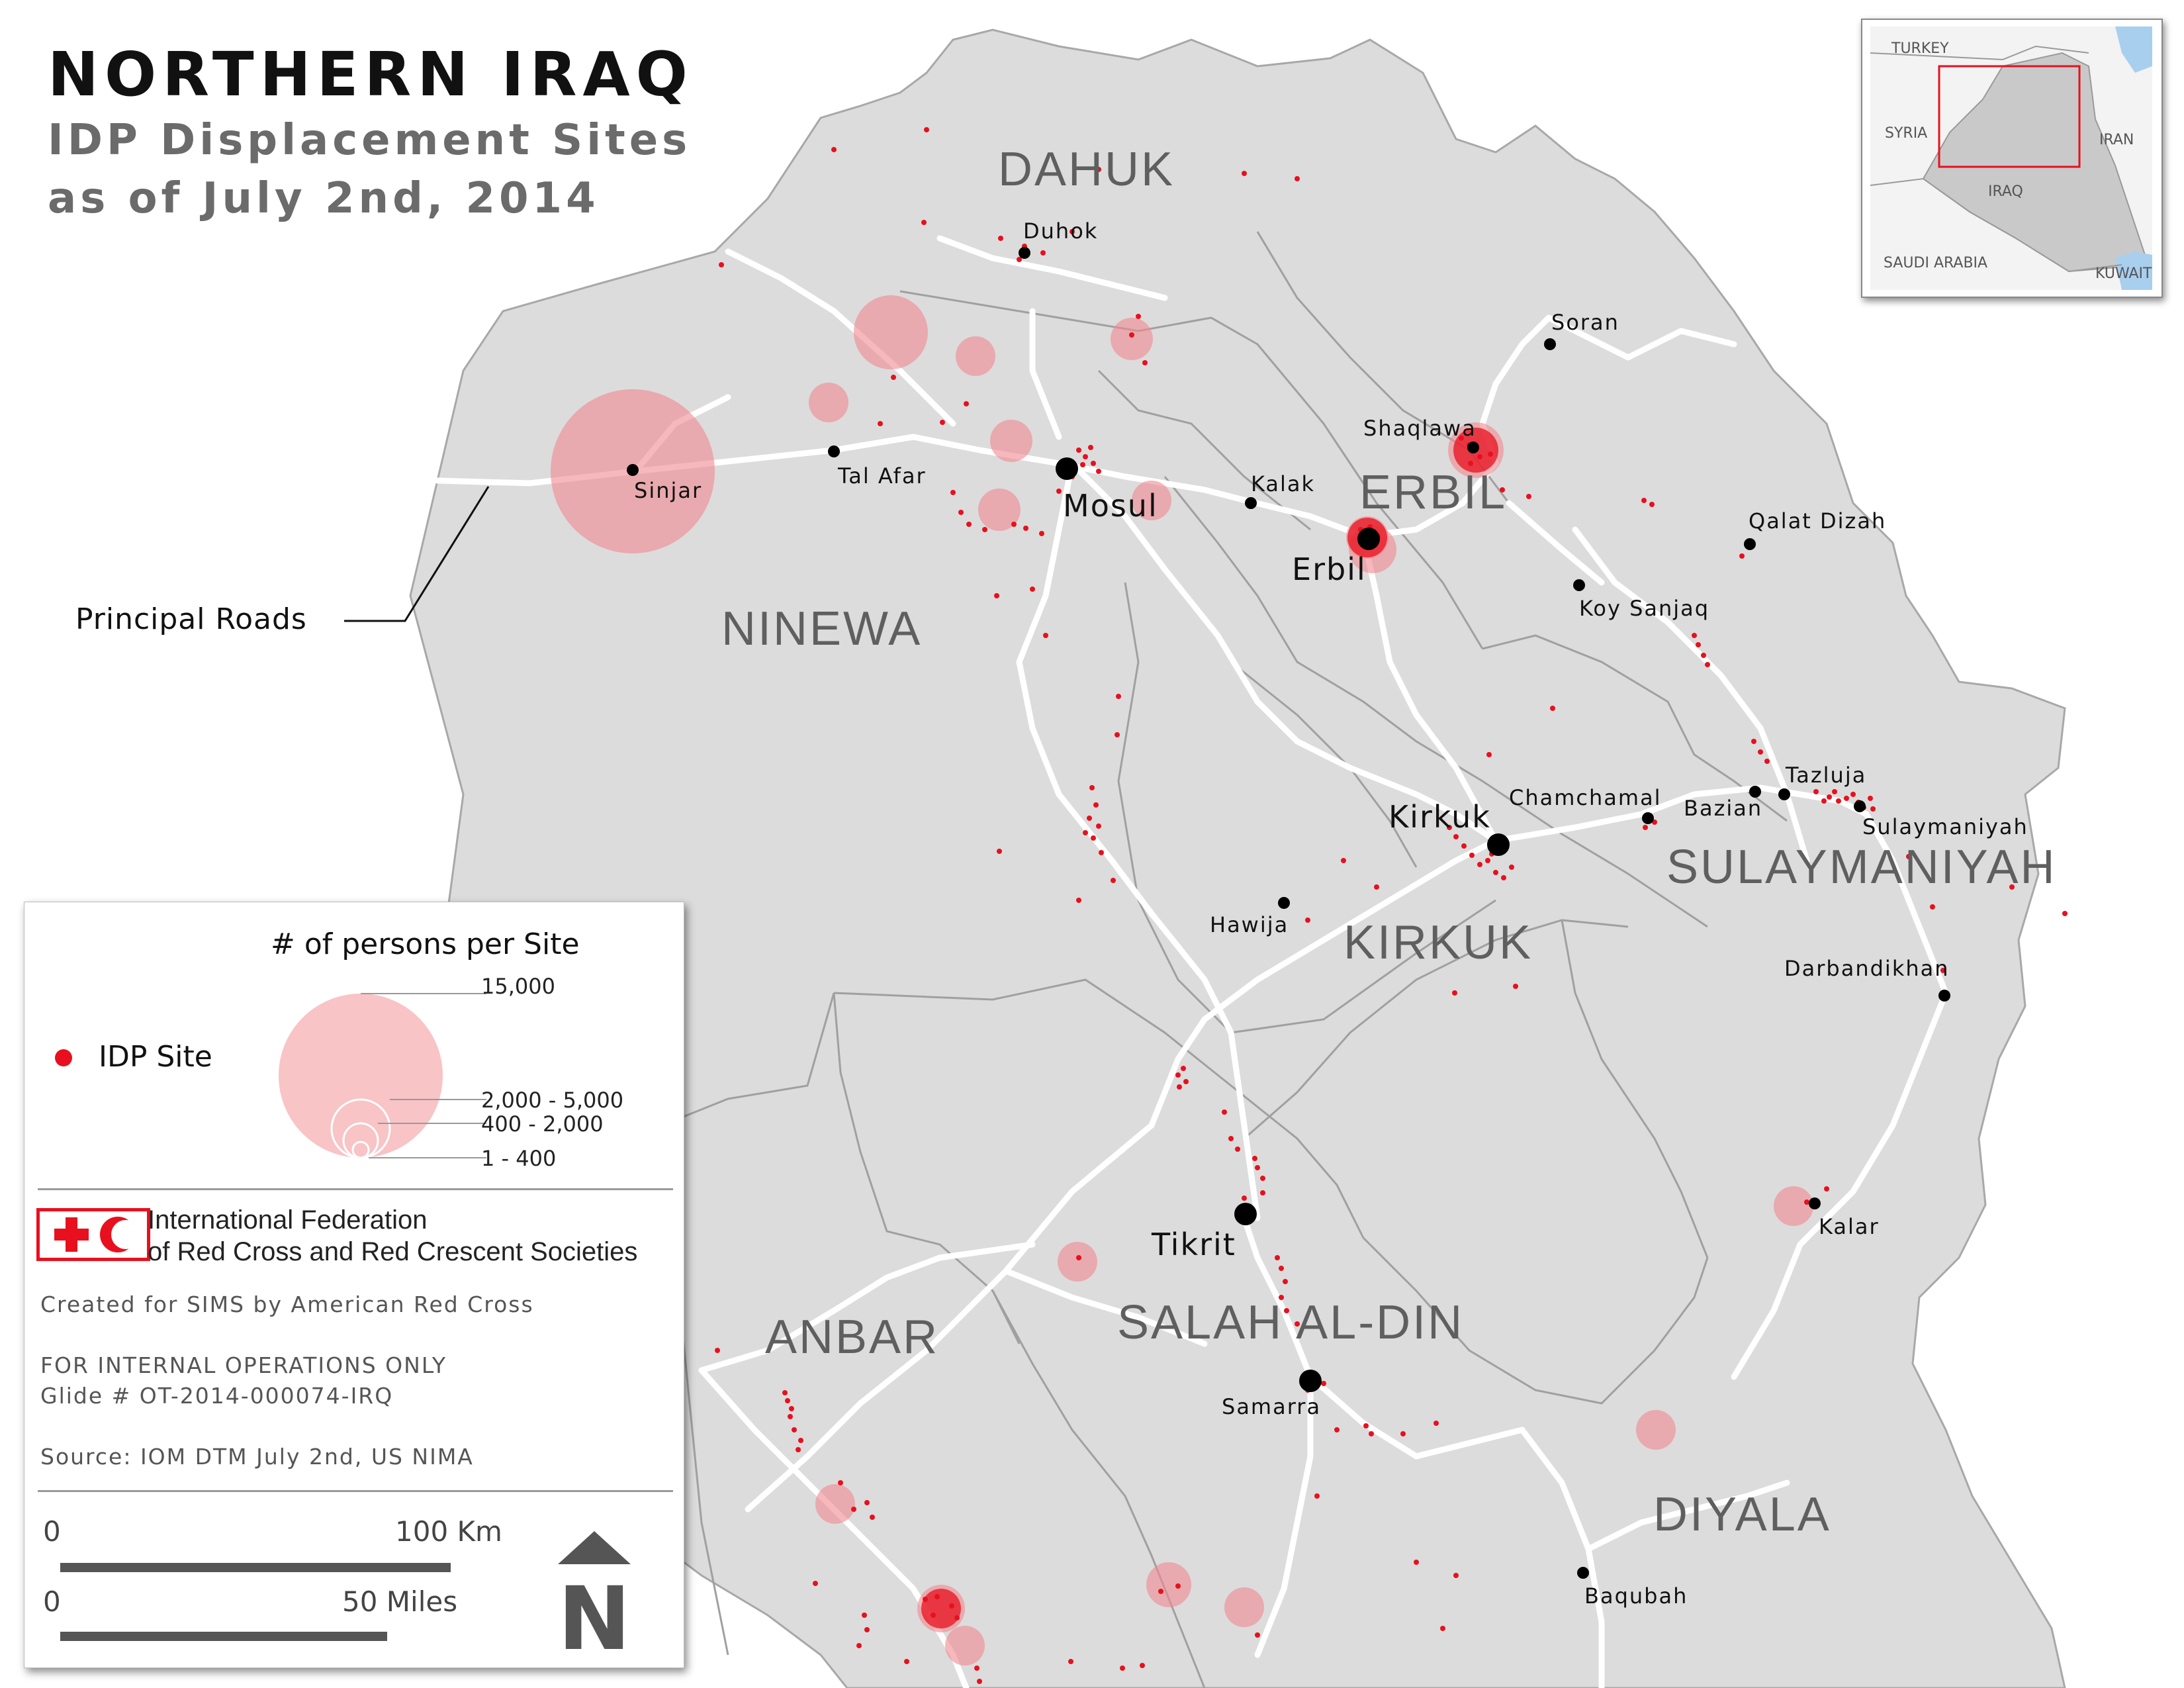  I want to click on province-label-salah-al-din: SALAH AL-DIN, so click(1290, 1322).